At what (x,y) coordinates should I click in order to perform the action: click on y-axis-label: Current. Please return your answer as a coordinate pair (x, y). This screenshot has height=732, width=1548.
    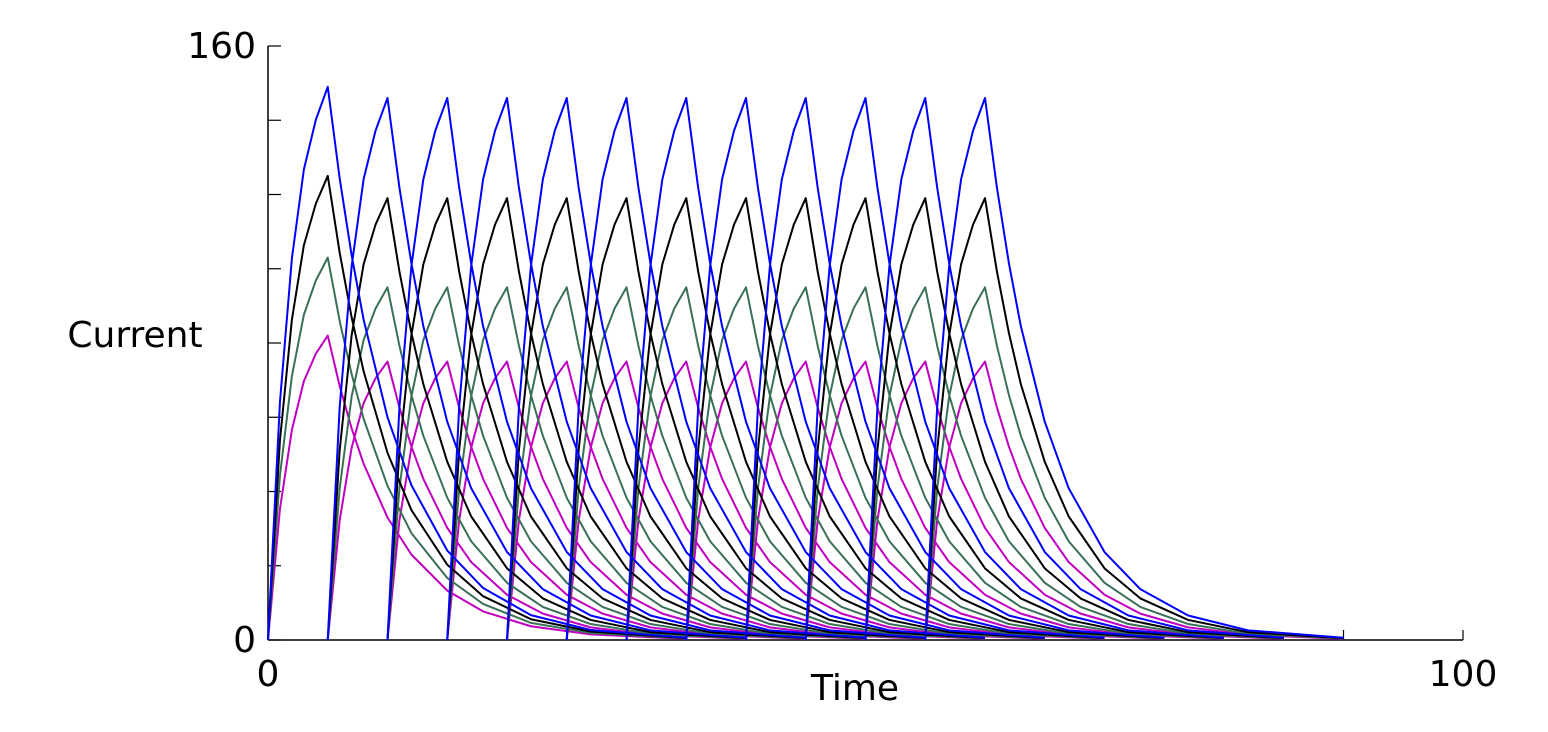
    Looking at the image, I should click on (134, 335).